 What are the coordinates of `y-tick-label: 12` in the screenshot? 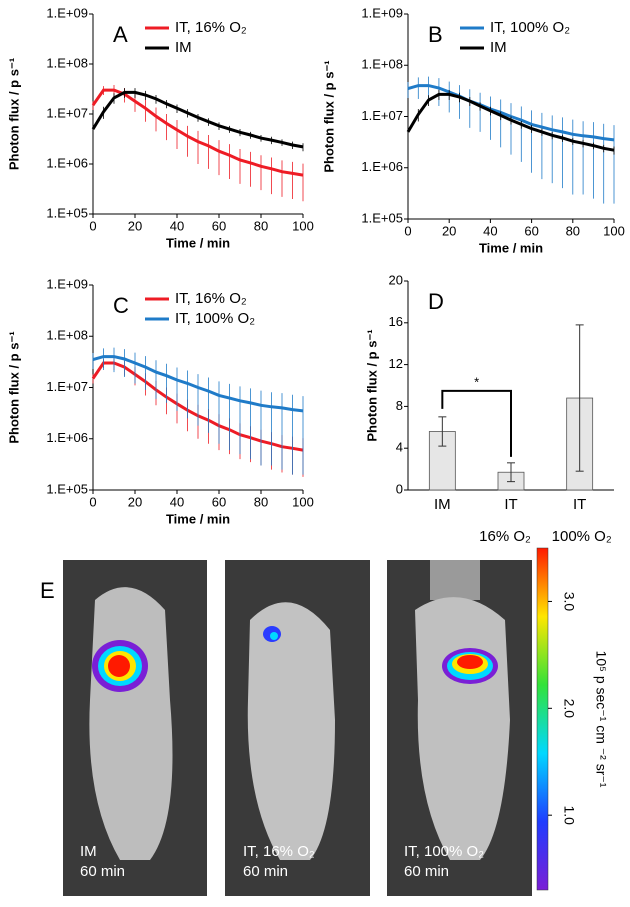 It's located at (396, 363).